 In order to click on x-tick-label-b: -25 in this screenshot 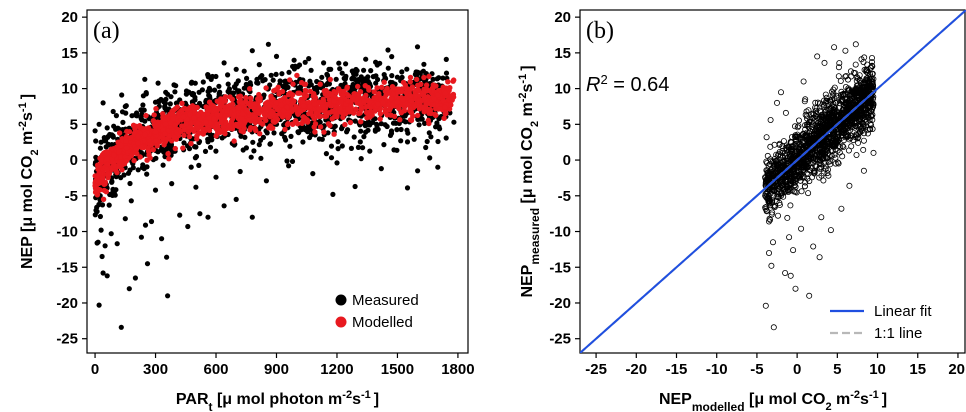, I will do `click(596, 369)`.